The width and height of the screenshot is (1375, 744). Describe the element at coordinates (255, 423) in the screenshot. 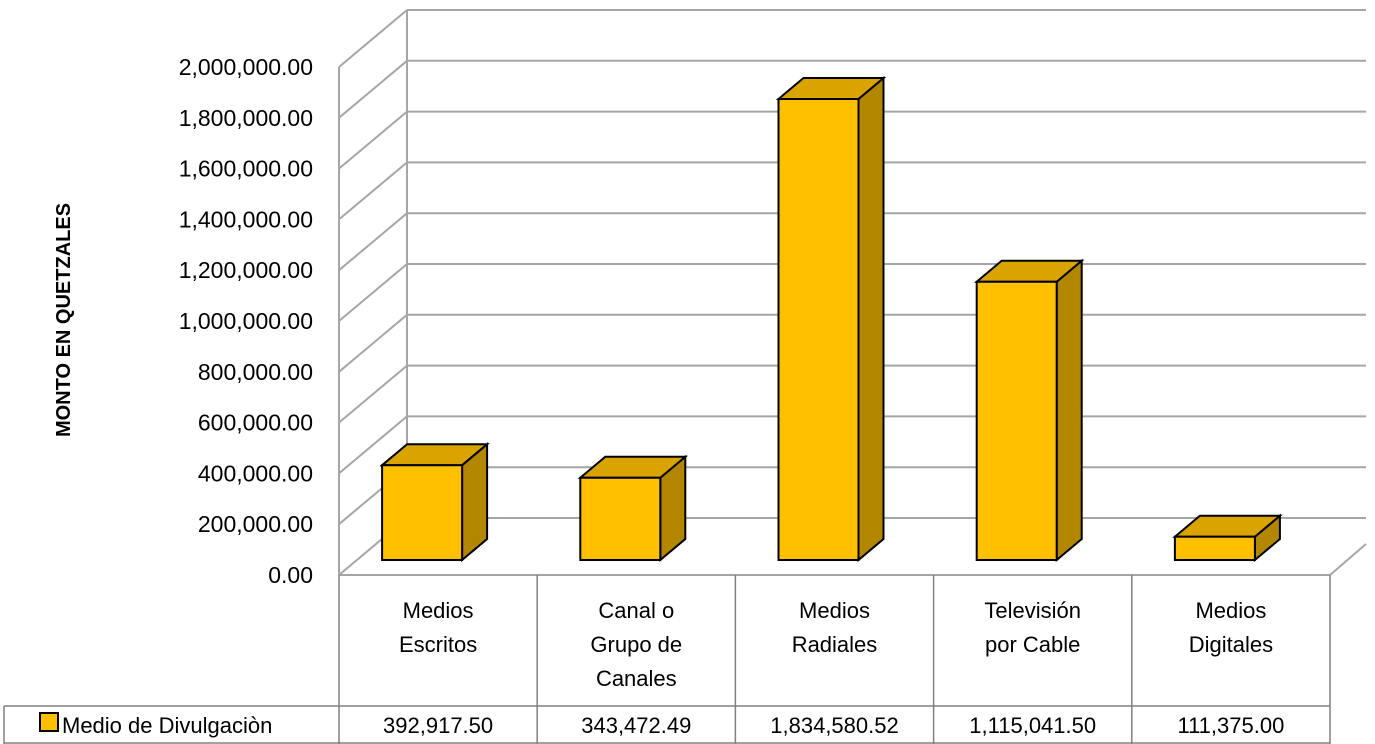

I see `y-tick-label: 600,000.00` at that location.